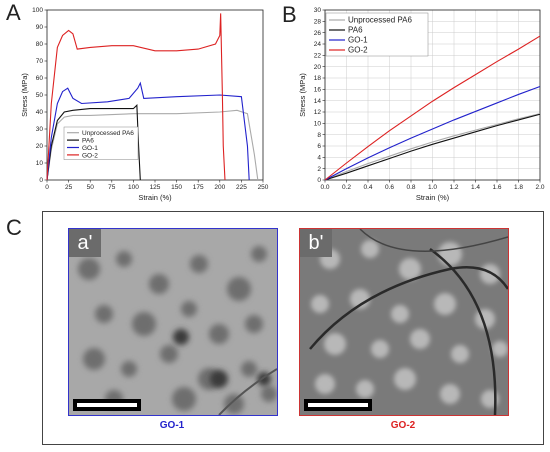  Describe the element at coordinates (367, 187) in the screenshot. I see `x-tick-label: 0.4` at that location.